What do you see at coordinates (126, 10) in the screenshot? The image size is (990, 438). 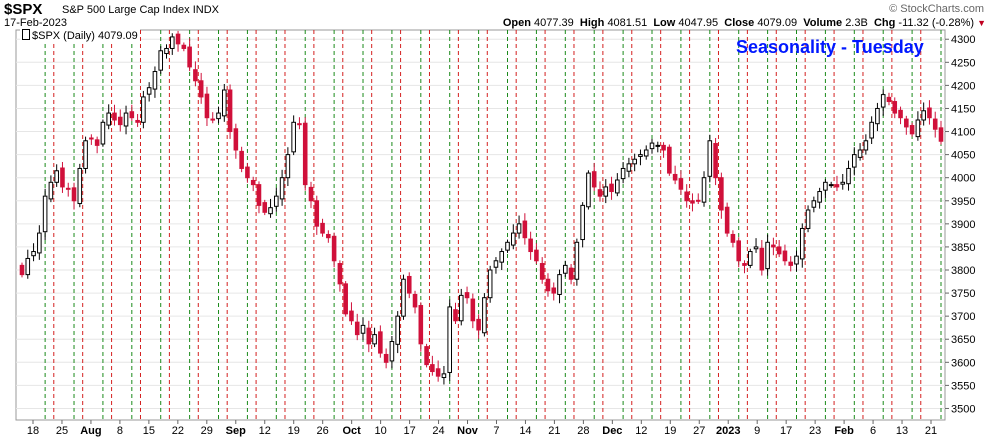 I see `security-name: S&P 500 Large Cap Index` at bounding box center [126, 10].